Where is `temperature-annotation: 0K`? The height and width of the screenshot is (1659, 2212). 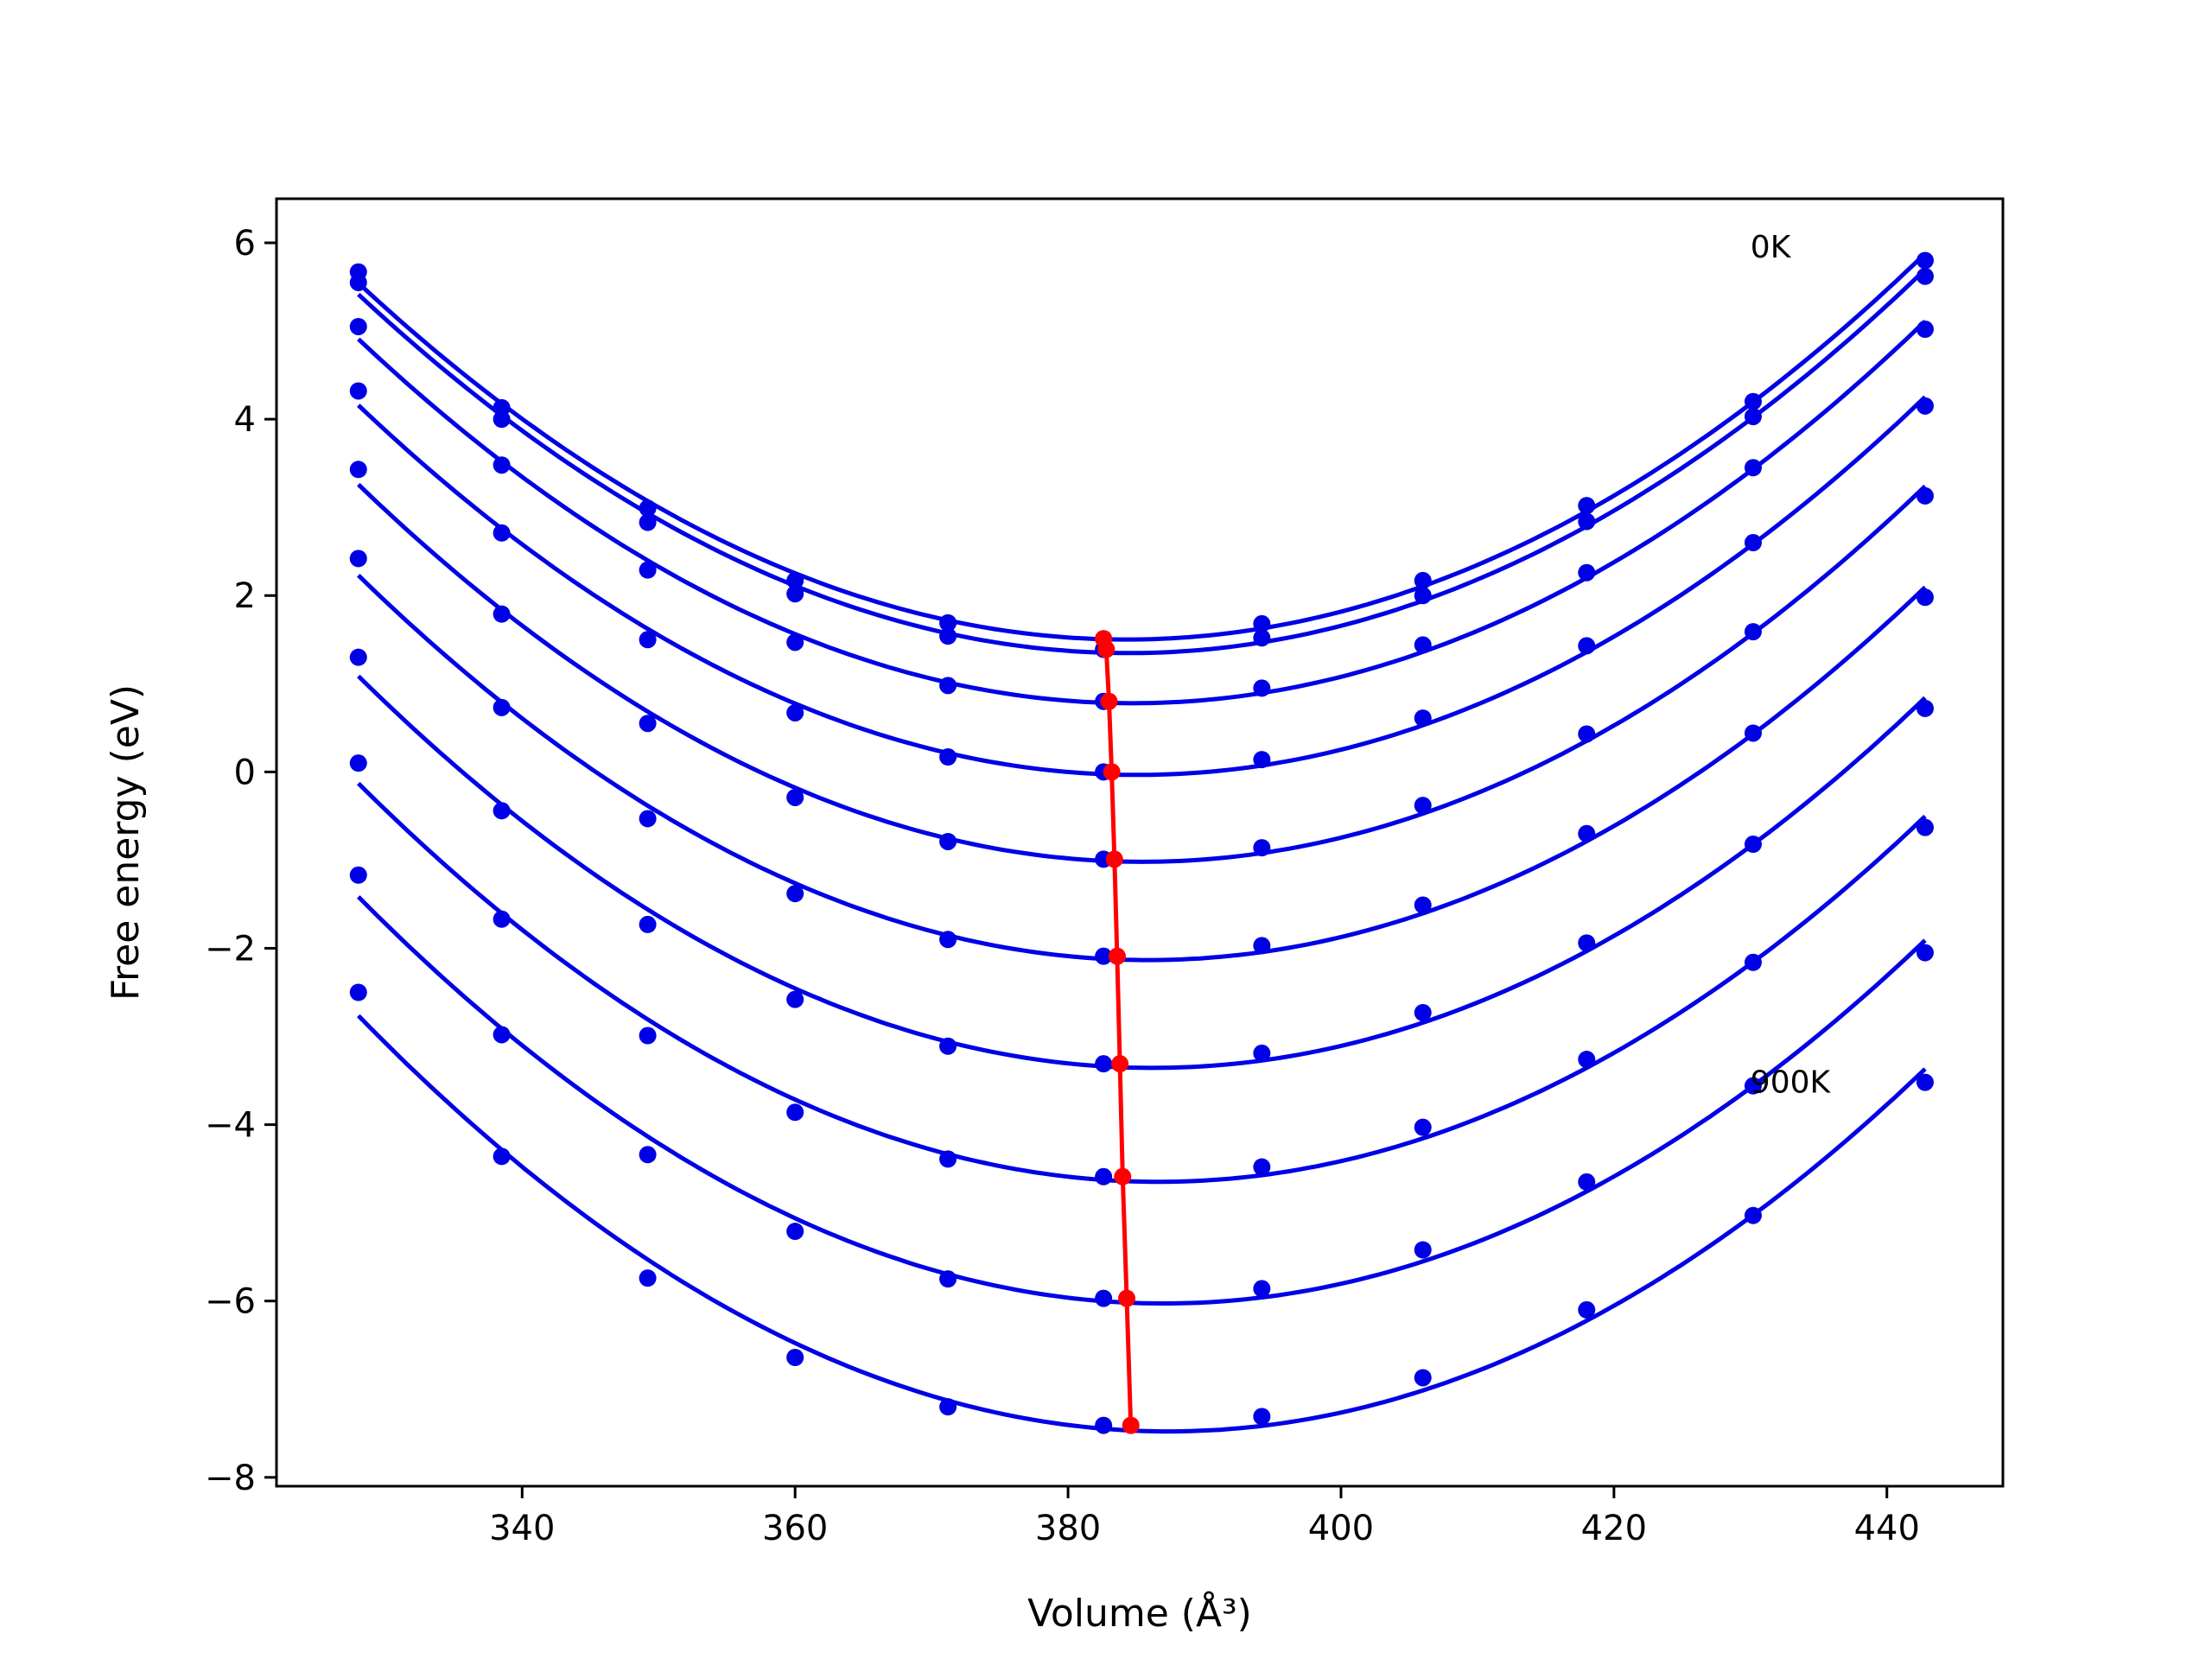 temperature-annotation: 0K is located at coordinates (1771, 247).